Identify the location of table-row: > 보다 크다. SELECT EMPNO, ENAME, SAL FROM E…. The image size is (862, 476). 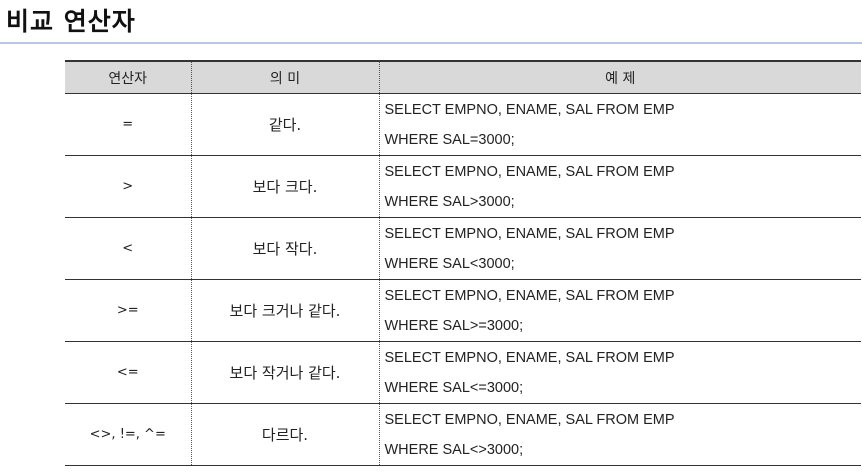
(463, 186).